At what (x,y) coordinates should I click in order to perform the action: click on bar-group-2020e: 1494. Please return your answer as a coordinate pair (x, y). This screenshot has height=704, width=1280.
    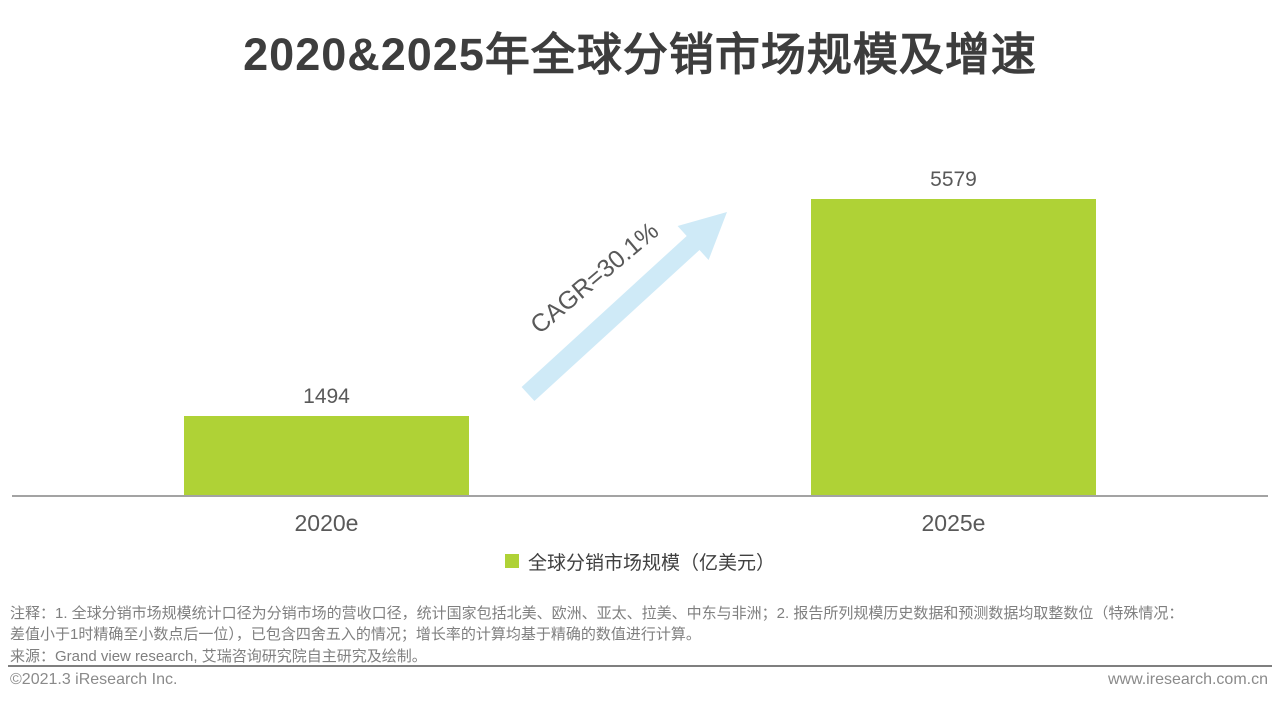
    Looking at the image, I should click on (326, 440).